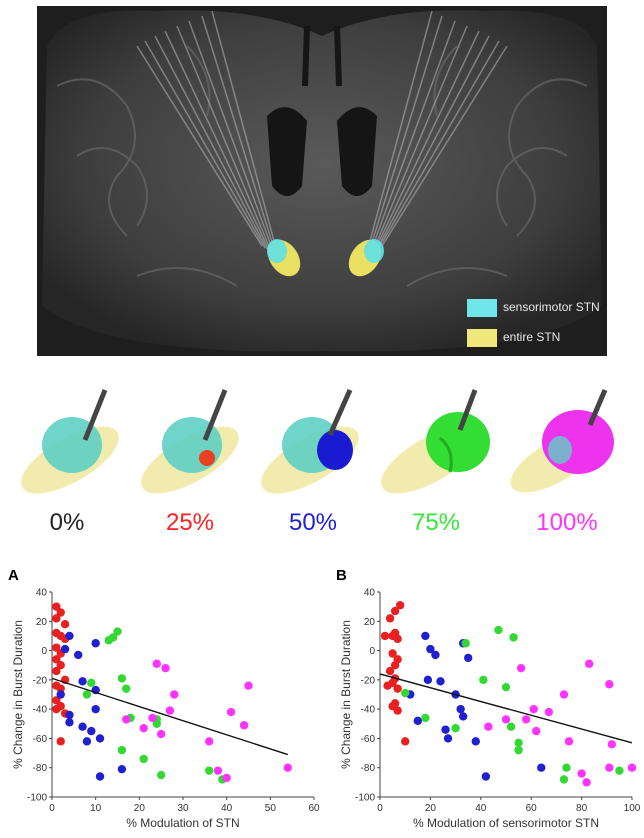  I want to click on stn-models, so click(317, 441).